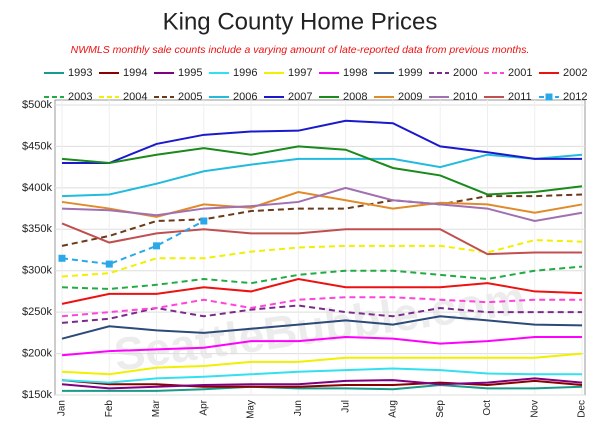 This screenshot has height=436, width=600. I want to click on x-tick-label: Sep, so click(440, 409).